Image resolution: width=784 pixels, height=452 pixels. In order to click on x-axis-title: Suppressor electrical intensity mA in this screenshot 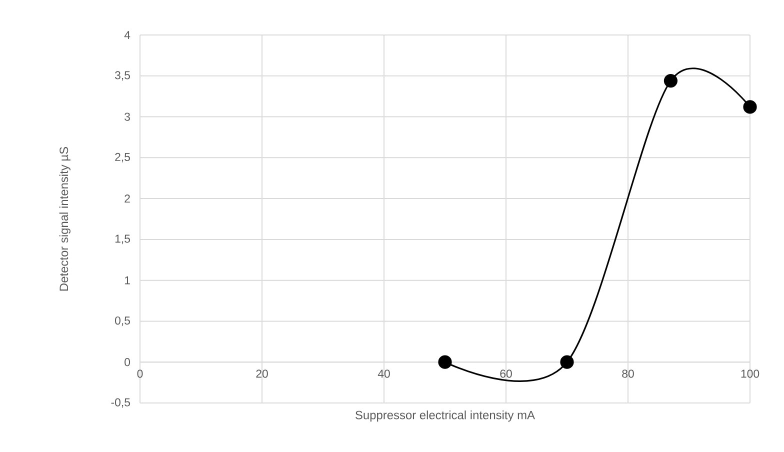, I will do `click(445, 416)`.